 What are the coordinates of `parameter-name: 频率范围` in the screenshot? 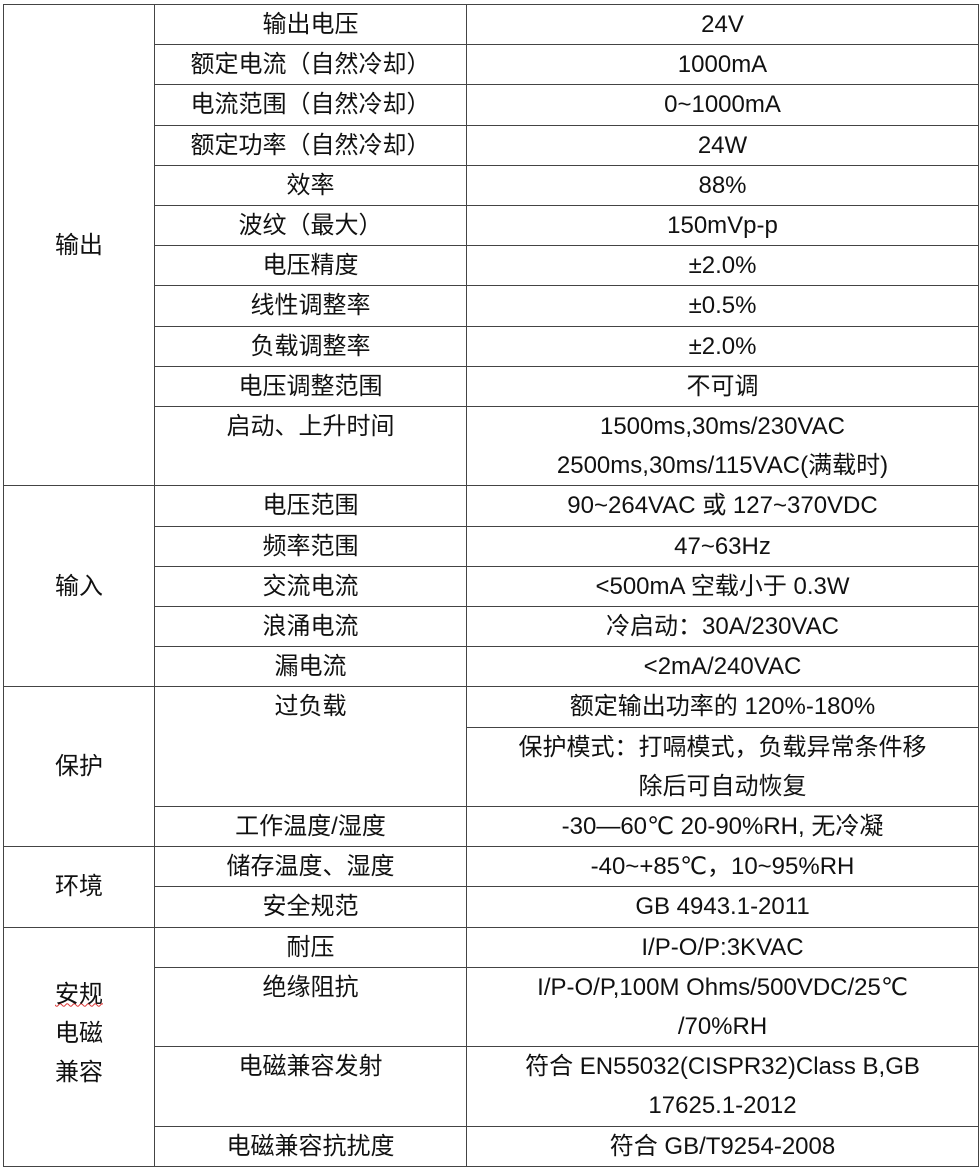 It's located at (310, 546).